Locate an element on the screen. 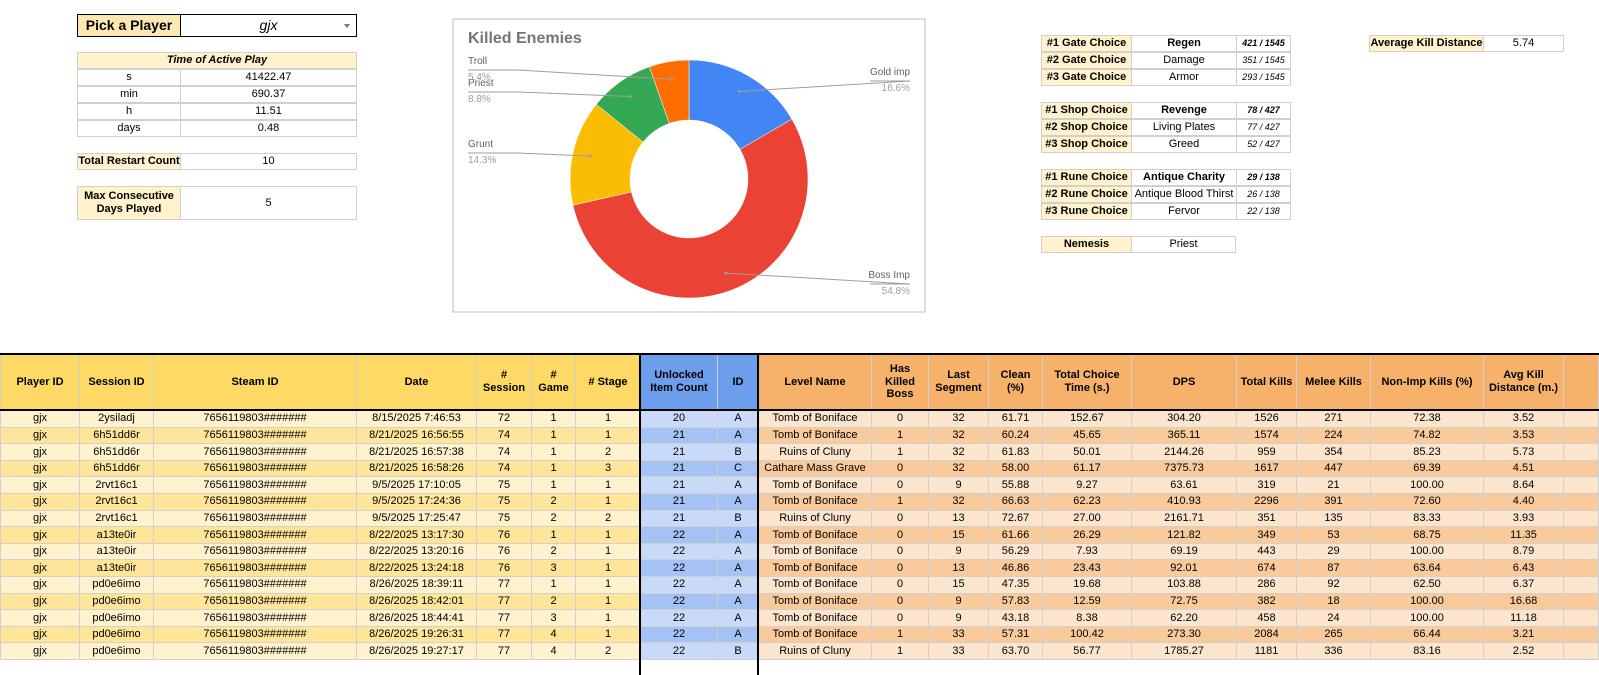 The image size is (1599, 675). column-header: Has Killed Boss is located at coordinates (900, 382).